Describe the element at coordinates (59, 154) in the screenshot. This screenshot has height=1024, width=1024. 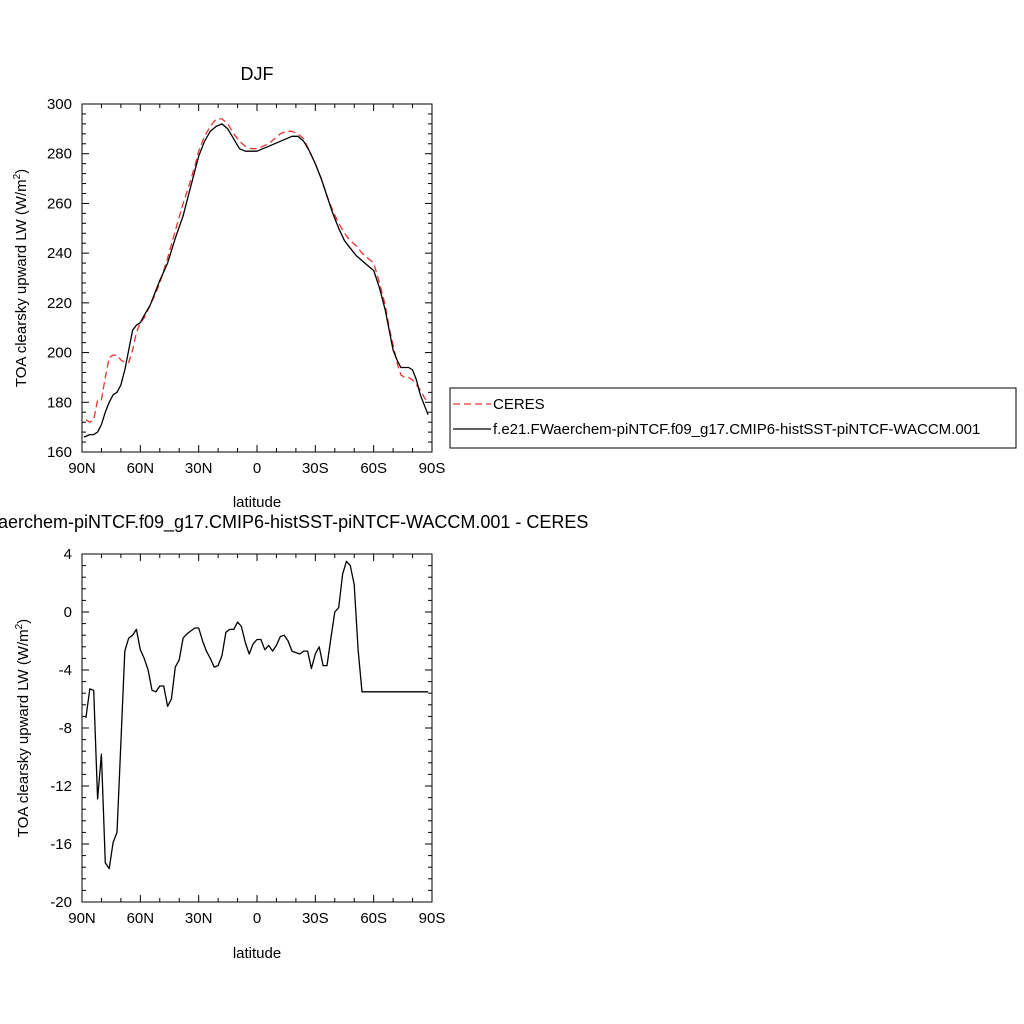
I see `top-chart-y-tick-label: 280` at that location.